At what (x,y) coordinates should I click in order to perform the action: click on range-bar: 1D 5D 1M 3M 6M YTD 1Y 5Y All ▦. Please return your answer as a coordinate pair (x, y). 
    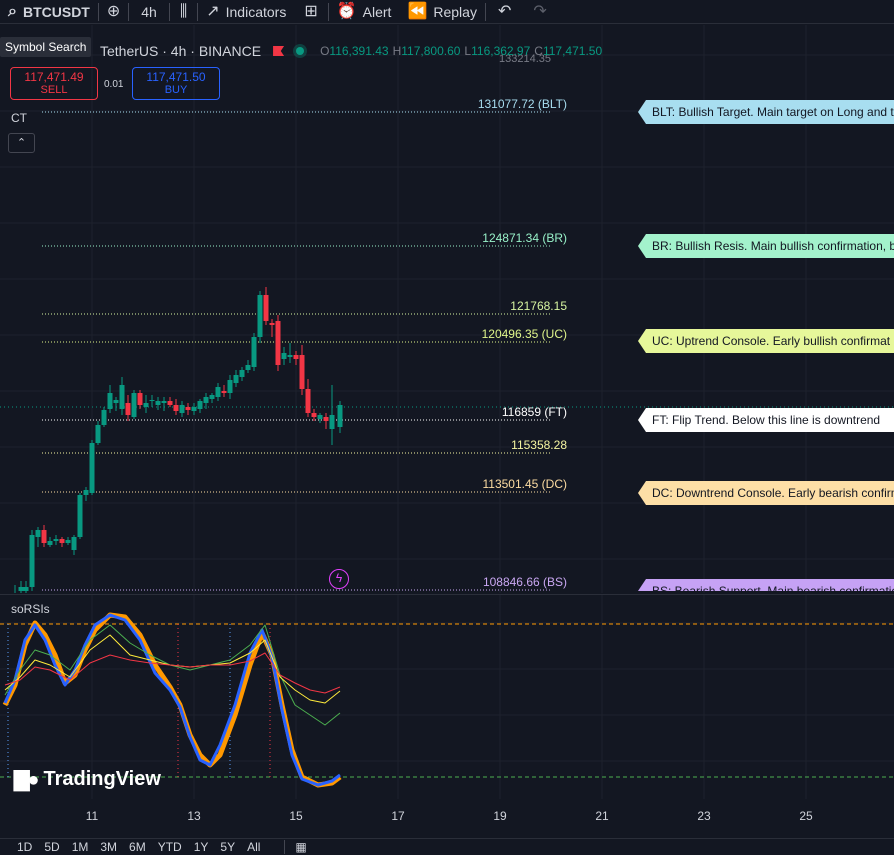
    Looking at the image, I should click on (447, 846).